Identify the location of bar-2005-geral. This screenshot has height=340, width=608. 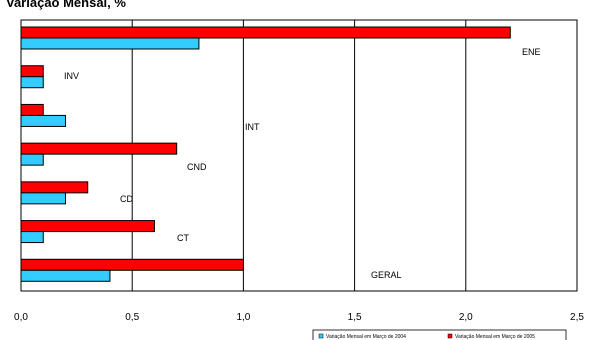
(132, 264).